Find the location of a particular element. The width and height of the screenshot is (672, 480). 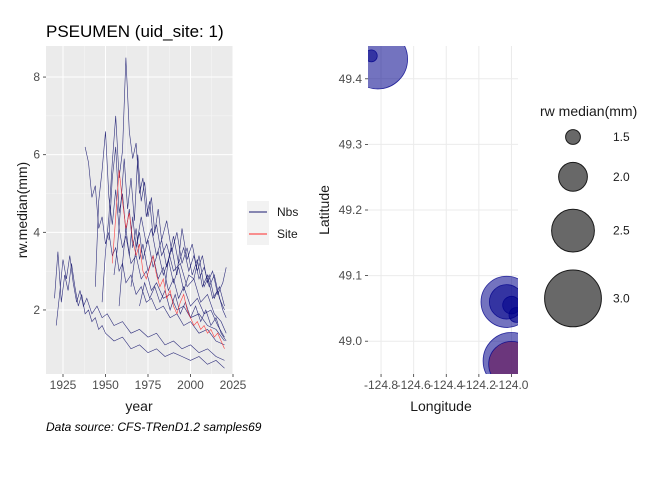

lon-tick-label: -124.6 is located at coordinates (414, 385).